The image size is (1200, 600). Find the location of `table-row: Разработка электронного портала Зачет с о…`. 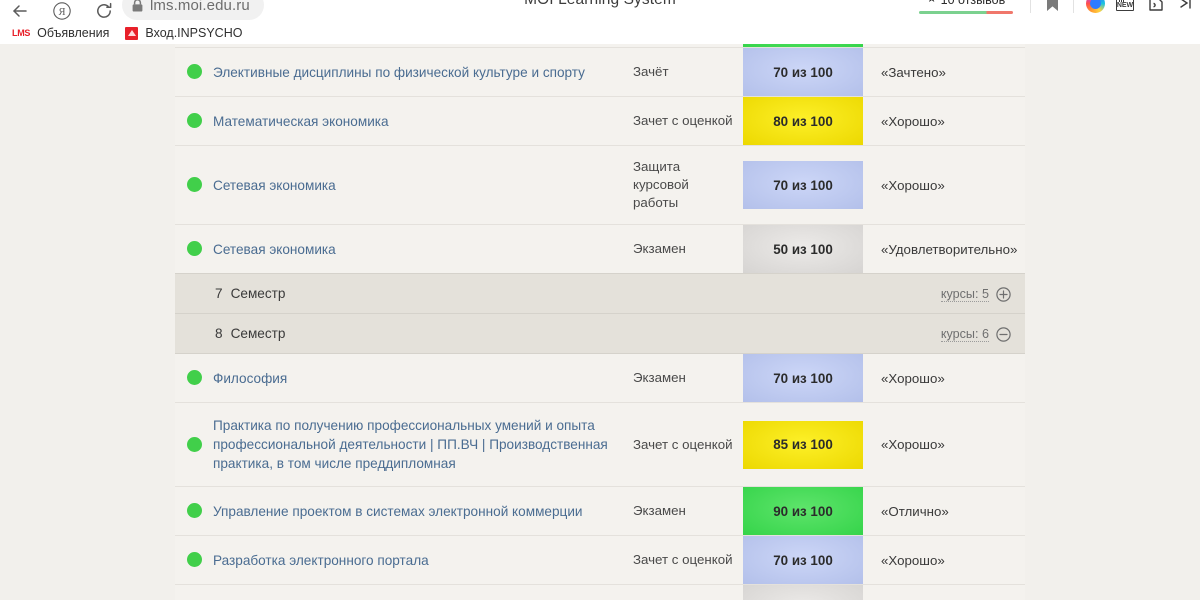

table-row: Разработка электронного портала Зачет с о… is located at coordinates (600, 560).